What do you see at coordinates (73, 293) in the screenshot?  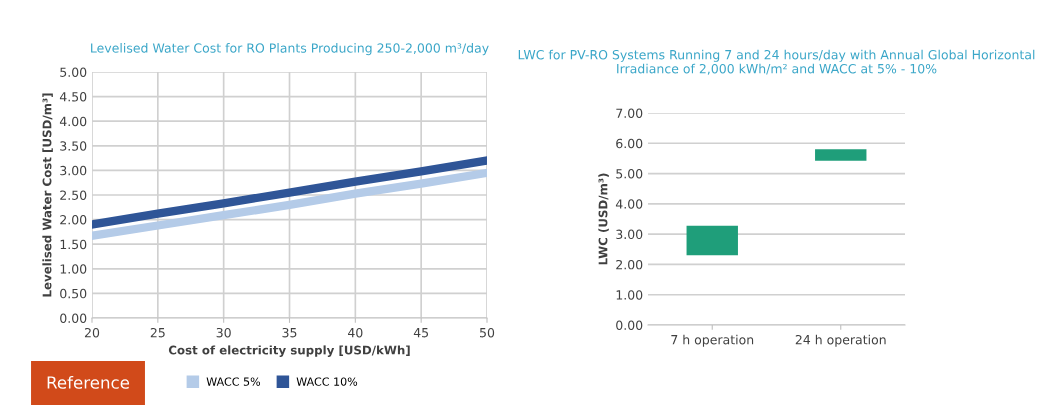 I see `y-tick-label: 0.50` at bounding box center [73, 293].